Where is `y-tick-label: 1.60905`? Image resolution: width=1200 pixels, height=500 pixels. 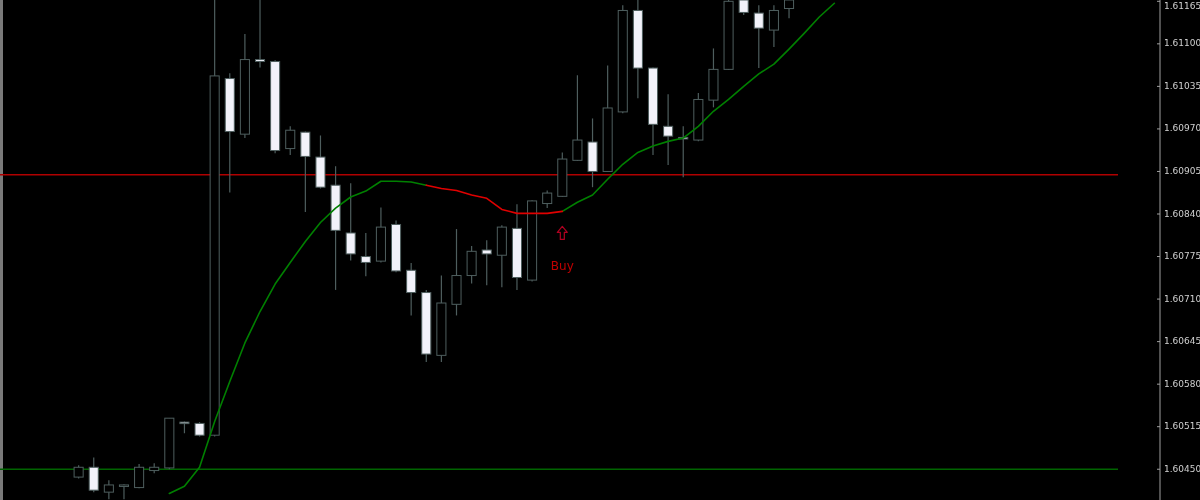
y-tick-label: 1.60905 is located at coordinates (1182, 170).